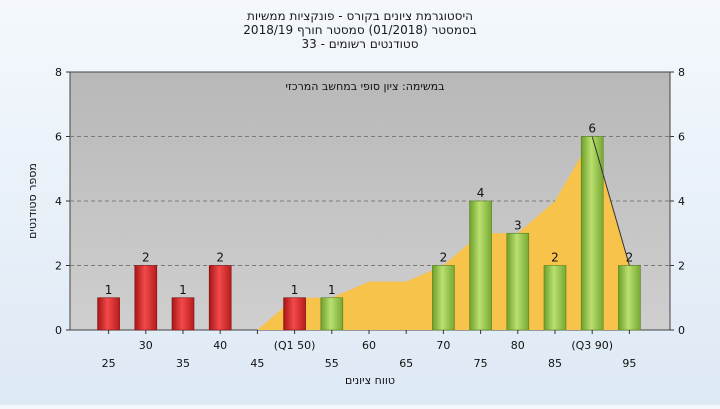 The width and height of the screenshot is (720, 409). Describe the element at coordinates (518, 225) in the screenshot. I see `bar-value-label: 3` at that location.